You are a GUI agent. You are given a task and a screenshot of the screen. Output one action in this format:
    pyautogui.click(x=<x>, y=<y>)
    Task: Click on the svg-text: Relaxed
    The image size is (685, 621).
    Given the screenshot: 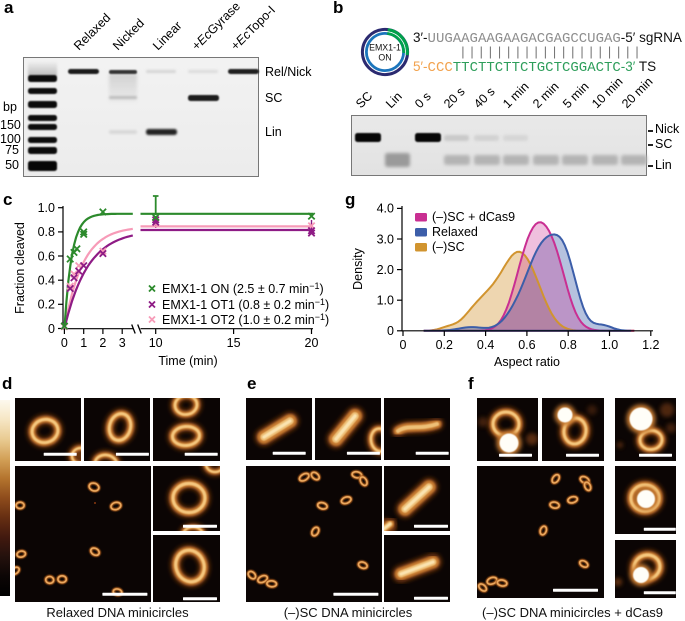 What is the action you would take?
    pyautogui.click(x=455, y=232)
    